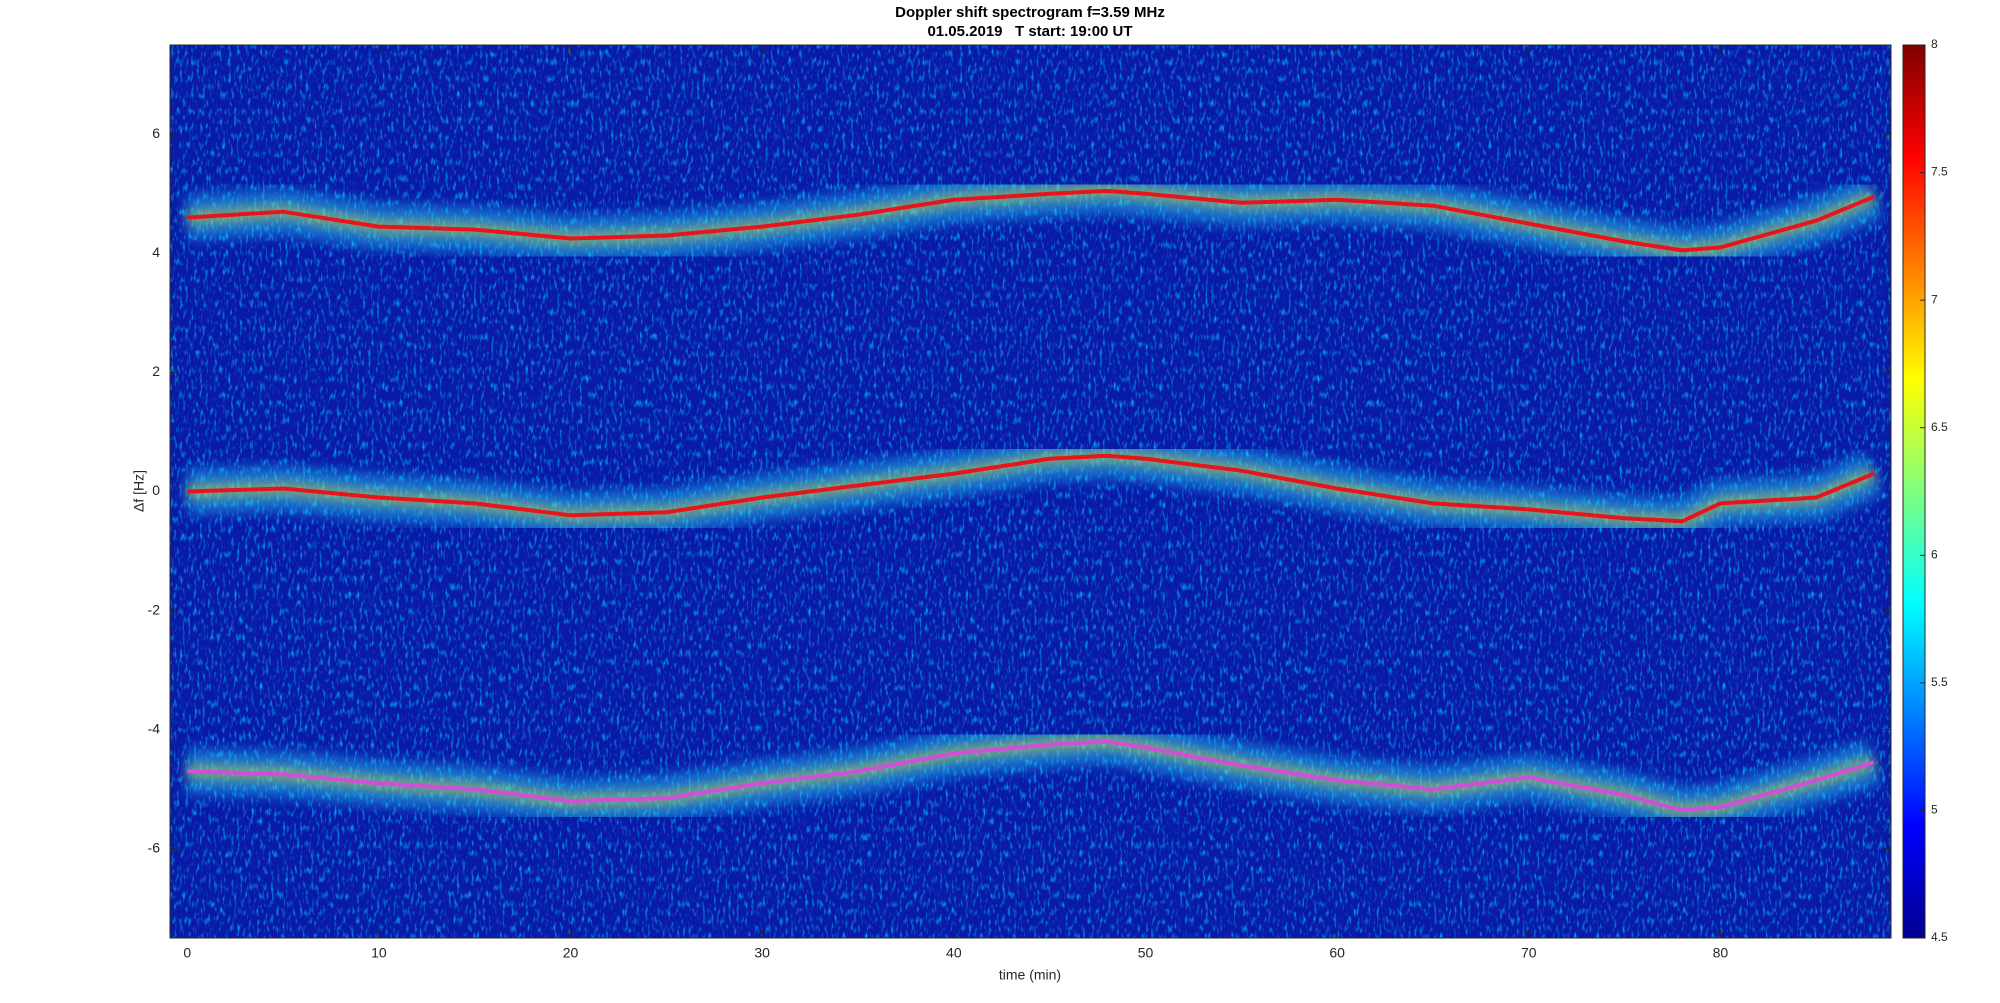  What do you see at coordinates (156, 371) in the screenshot?
I see `y-tick-label: 2` at bounding box center [156, 371].